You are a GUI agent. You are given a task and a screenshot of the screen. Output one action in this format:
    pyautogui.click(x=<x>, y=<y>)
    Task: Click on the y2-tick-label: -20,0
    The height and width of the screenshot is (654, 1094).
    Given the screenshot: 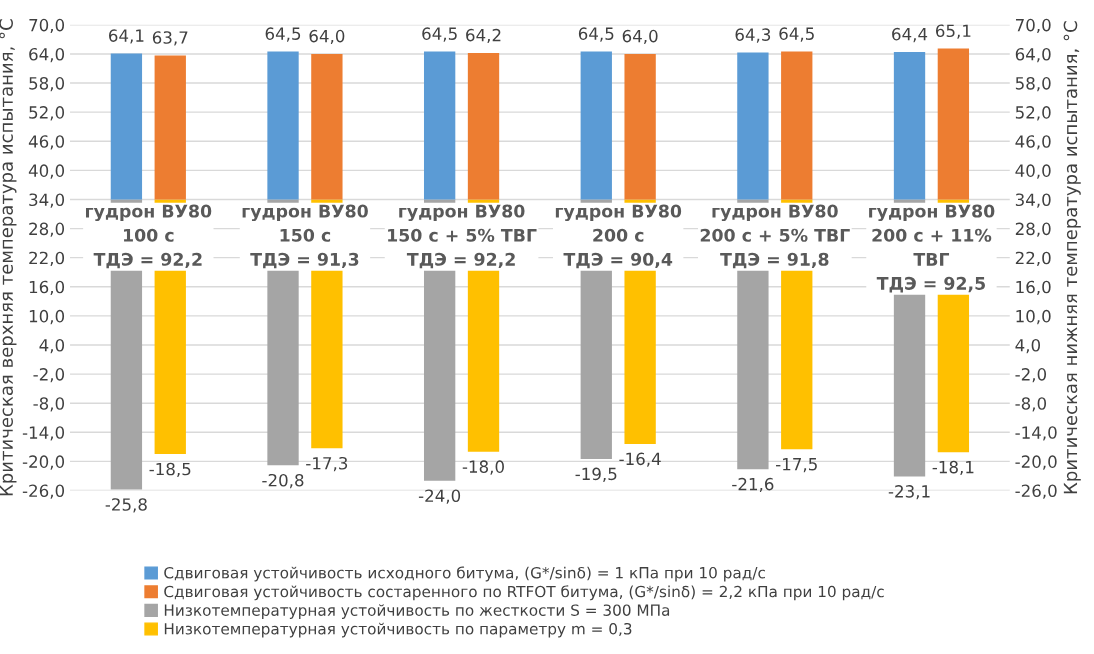 What is the action you would take?
    pyautogui.click(x=1036, y=462)
    